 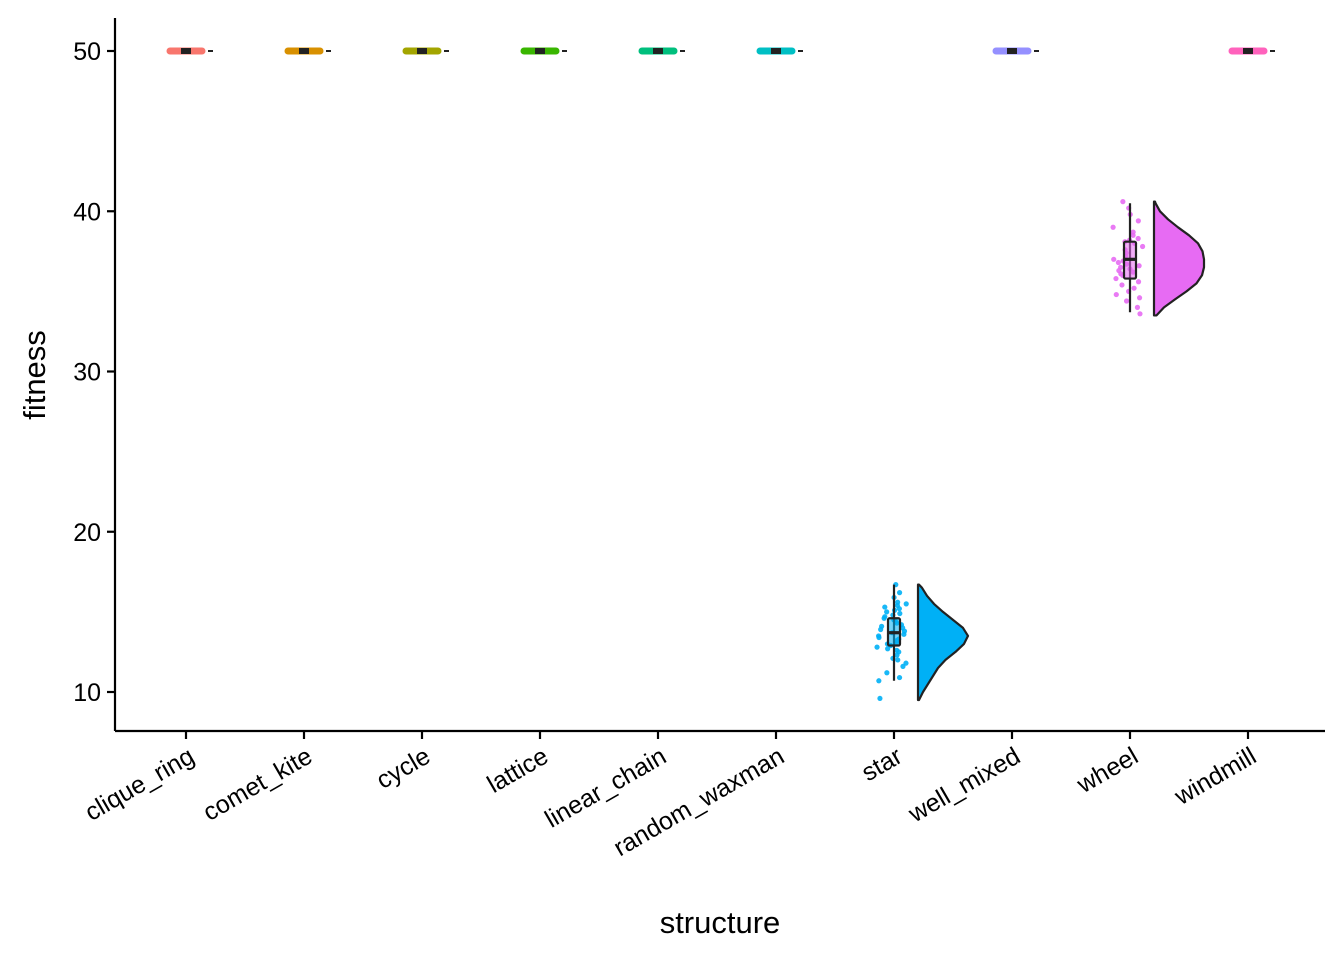 I want to click on x-tick-label: windmill, so click(x=1215, y=776).